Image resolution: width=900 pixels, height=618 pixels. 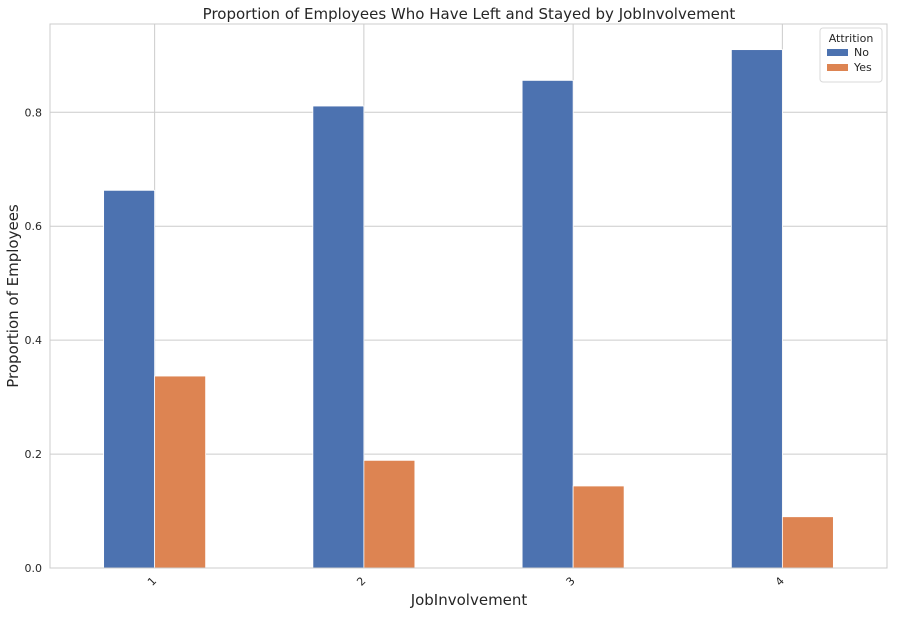 What do you see at coordinates (469, 600) in the screenshot?
I see `x-axis-label: JobInvolvement` at bounding box center [469, 600].